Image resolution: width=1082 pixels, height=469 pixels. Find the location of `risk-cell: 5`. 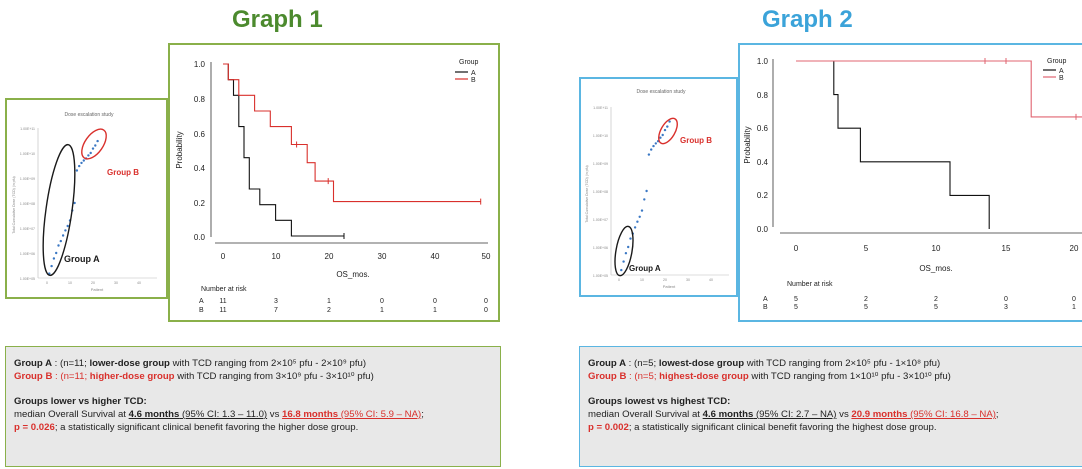

risk-cell: 5 is located at coordinates (936, 307).